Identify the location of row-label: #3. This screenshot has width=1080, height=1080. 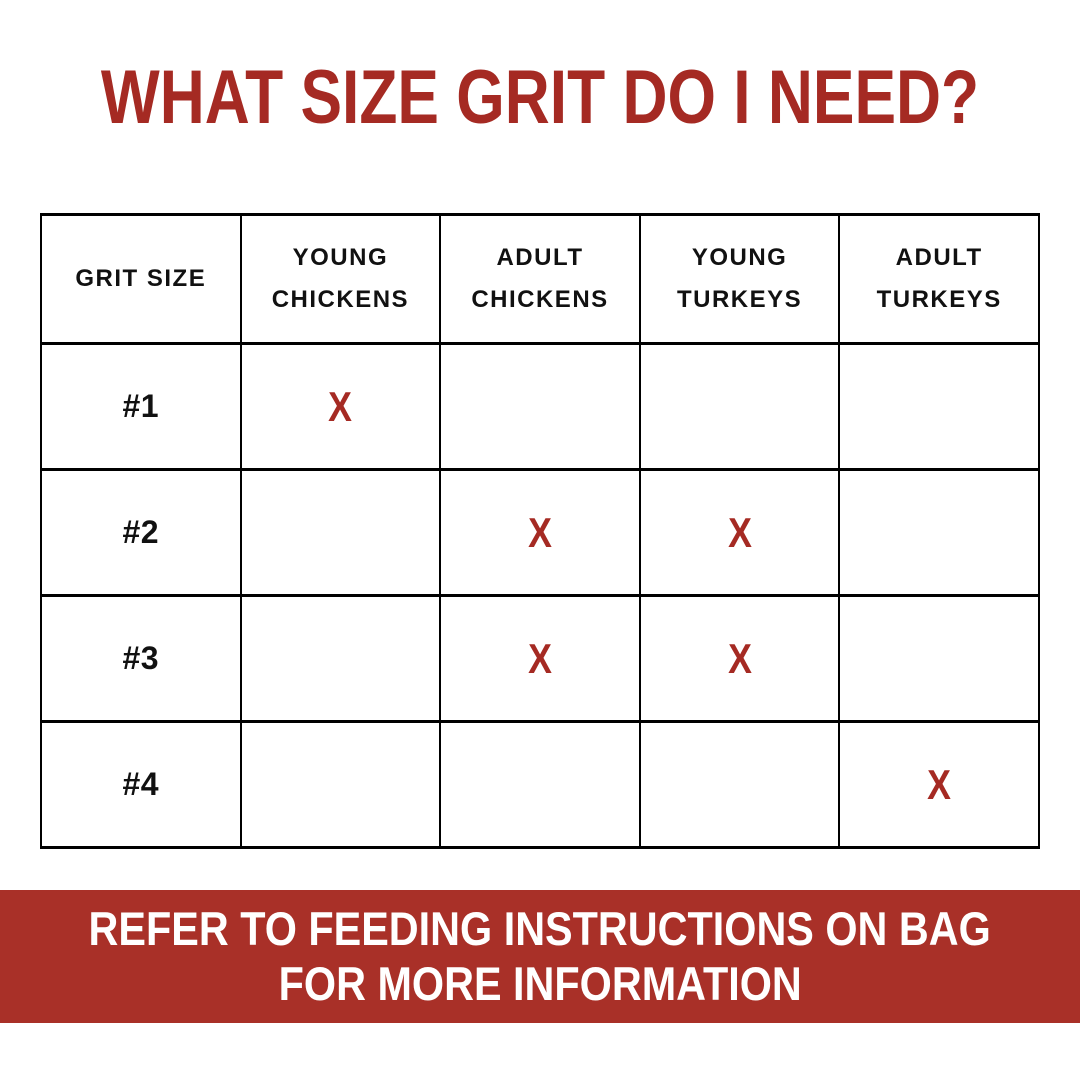
(141, 658).